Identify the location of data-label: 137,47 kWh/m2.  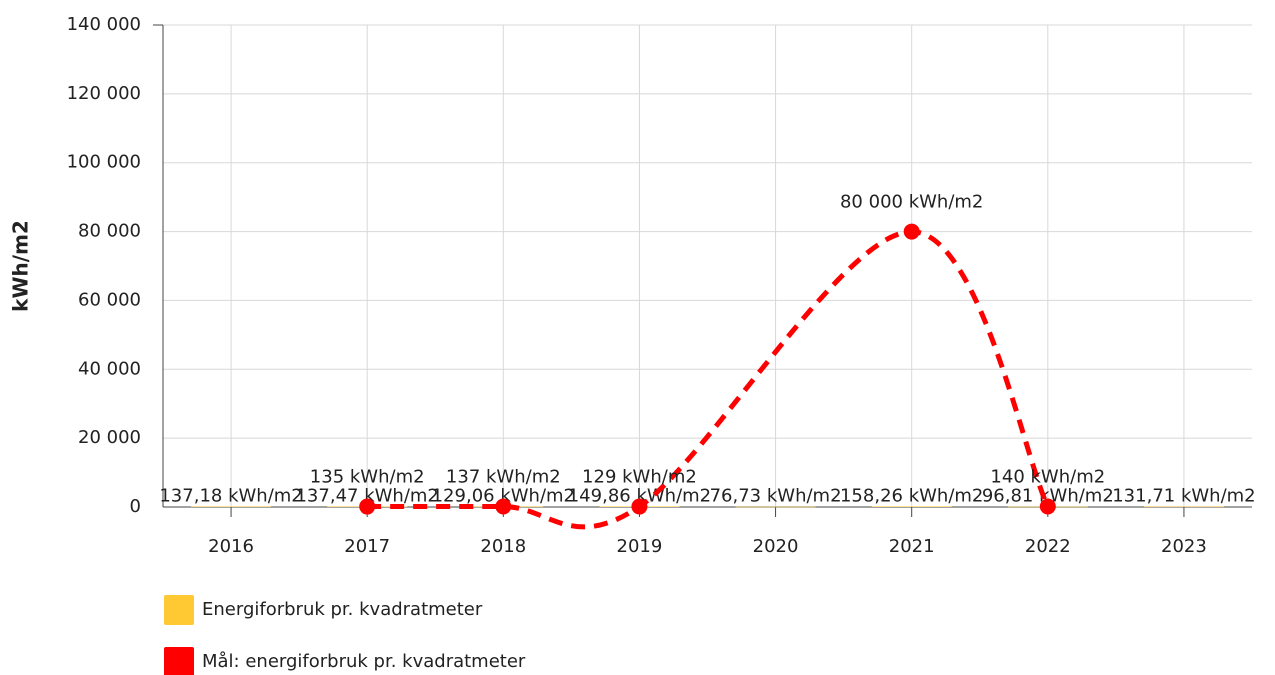
(366, 496).